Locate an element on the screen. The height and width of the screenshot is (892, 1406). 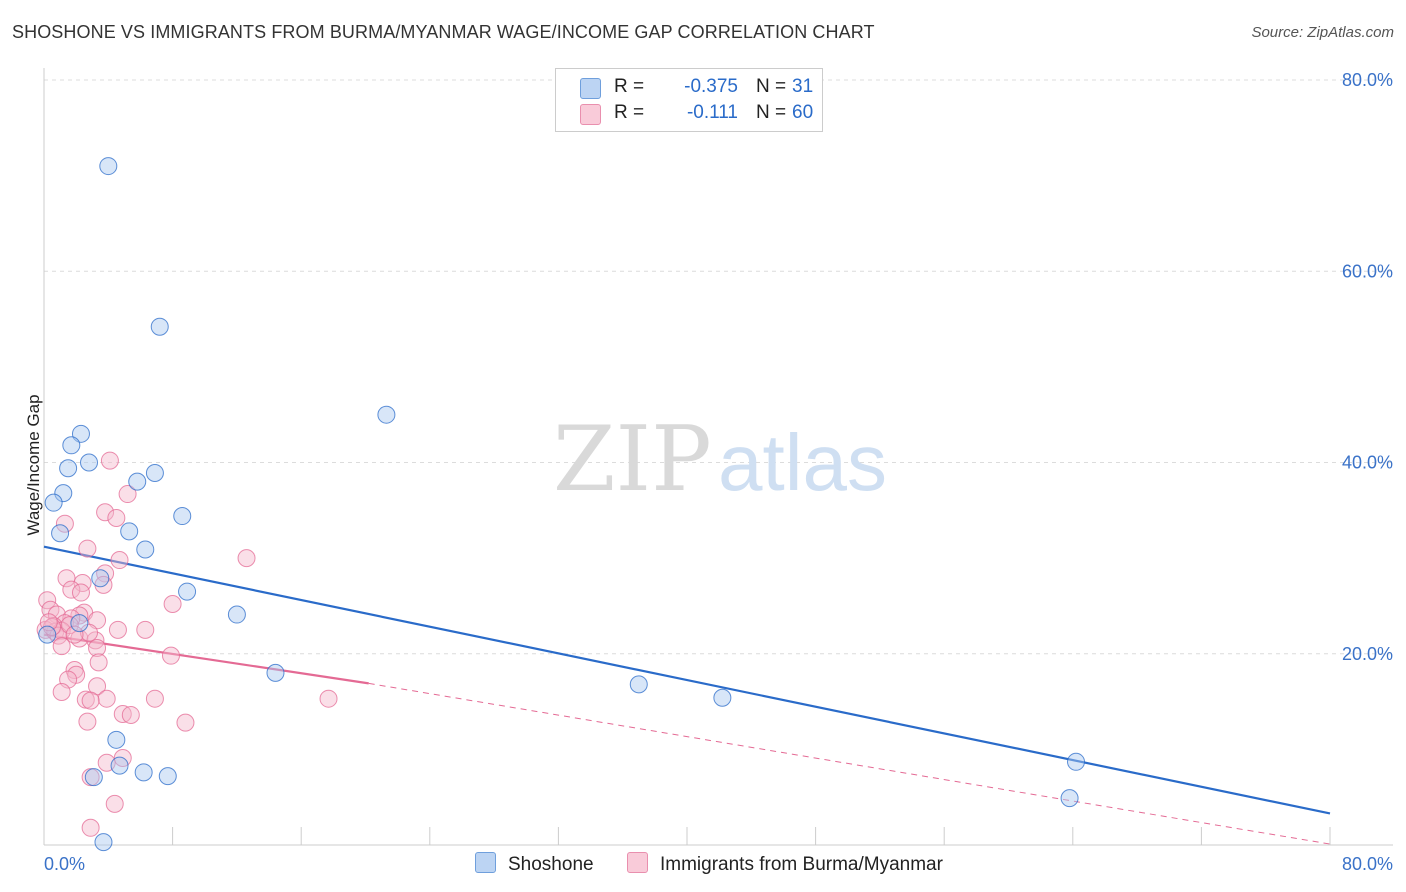
x-tick-labels: 0.0% 80.0% is located at coordinates (718, 864).